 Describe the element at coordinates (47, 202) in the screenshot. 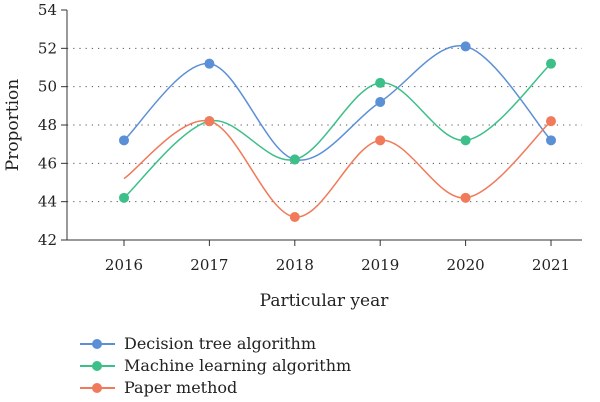

I see `y-tick-label: 44` at that location.